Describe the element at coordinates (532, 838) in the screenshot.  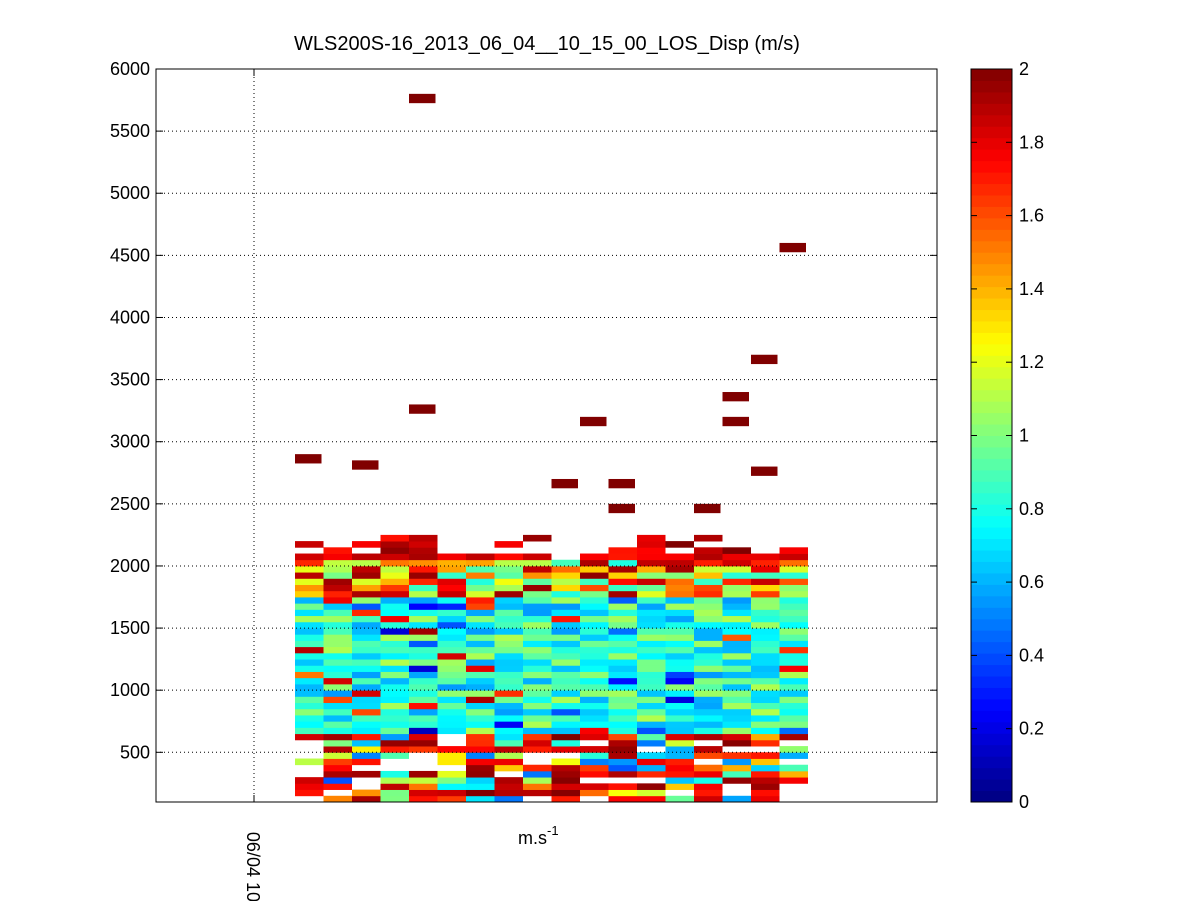
I see `x-axis-label-base: m.s` at that location.